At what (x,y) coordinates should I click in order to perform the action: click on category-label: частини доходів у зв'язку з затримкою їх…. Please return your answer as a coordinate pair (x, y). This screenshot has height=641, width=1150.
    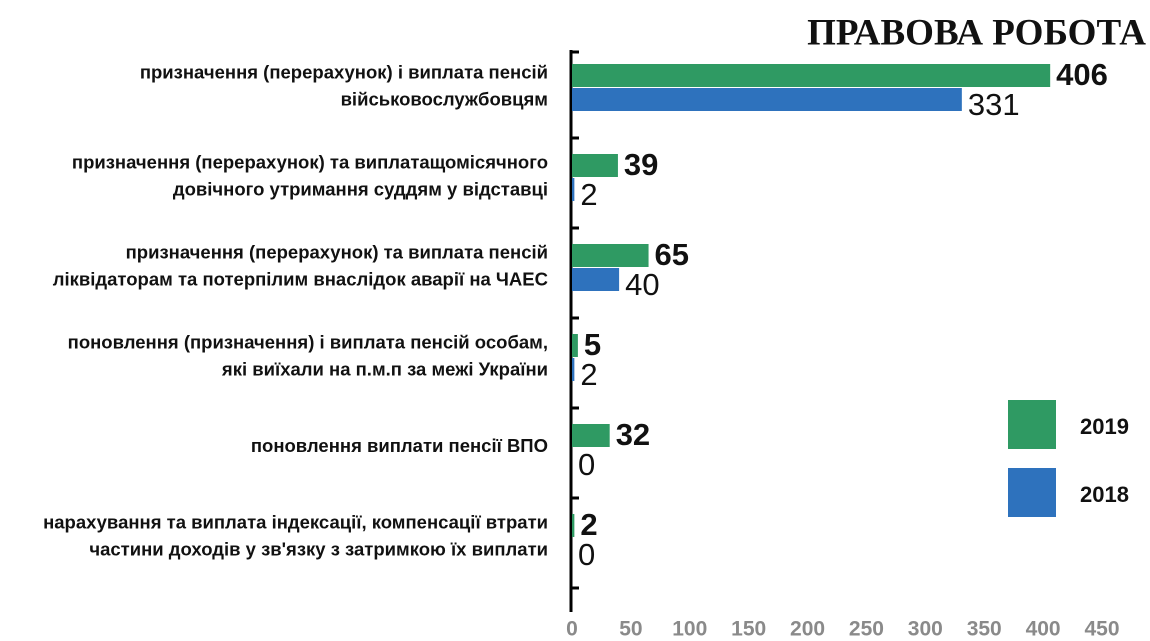
    Looking at the image, I should click on (318, 548).